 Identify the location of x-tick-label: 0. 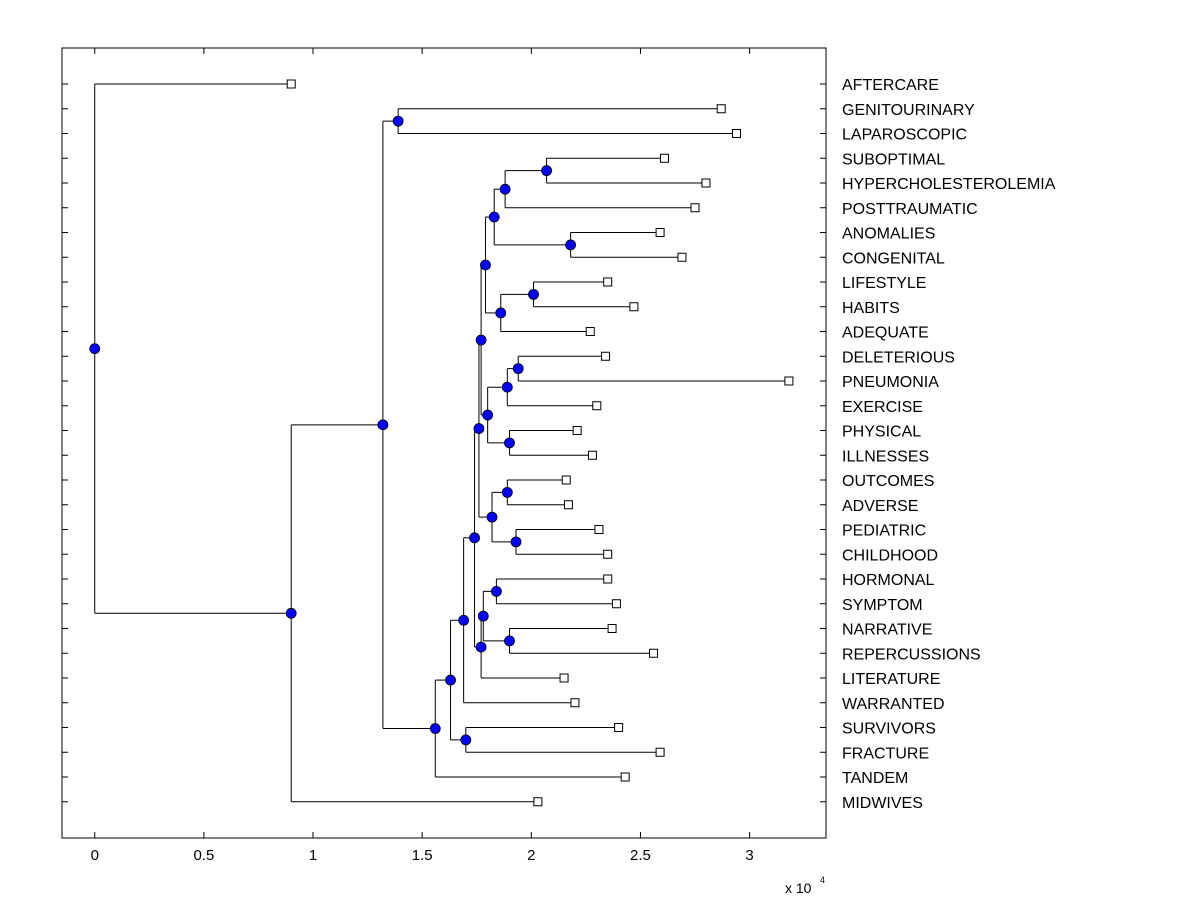
(95, 855).